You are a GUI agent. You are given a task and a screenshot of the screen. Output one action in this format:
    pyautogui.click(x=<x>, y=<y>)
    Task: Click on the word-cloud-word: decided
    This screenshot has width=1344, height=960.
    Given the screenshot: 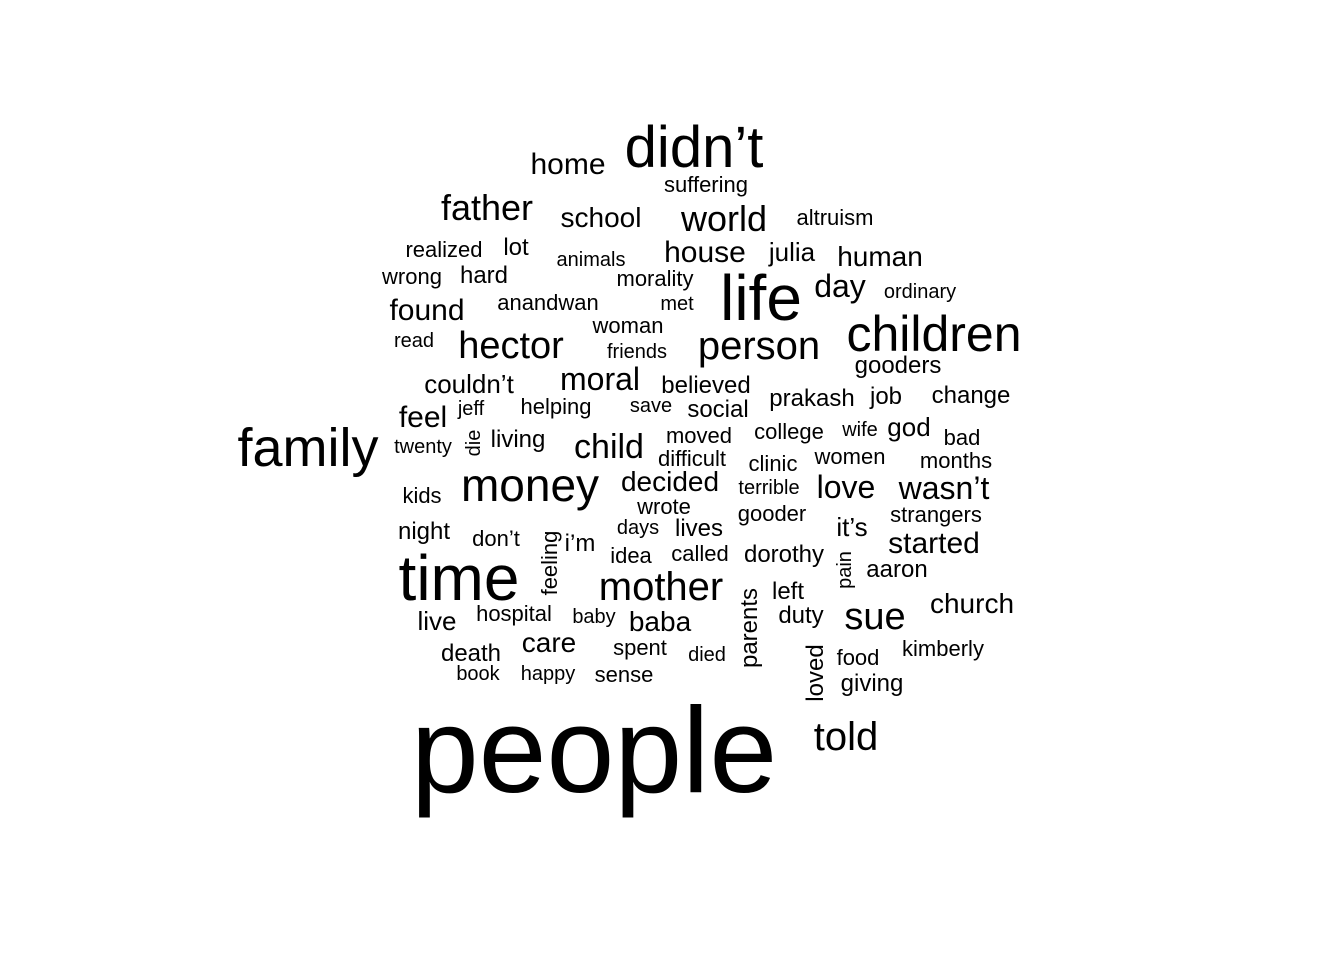 What is the action you would take?
    pyautogui.click(x=670, y=481)
    